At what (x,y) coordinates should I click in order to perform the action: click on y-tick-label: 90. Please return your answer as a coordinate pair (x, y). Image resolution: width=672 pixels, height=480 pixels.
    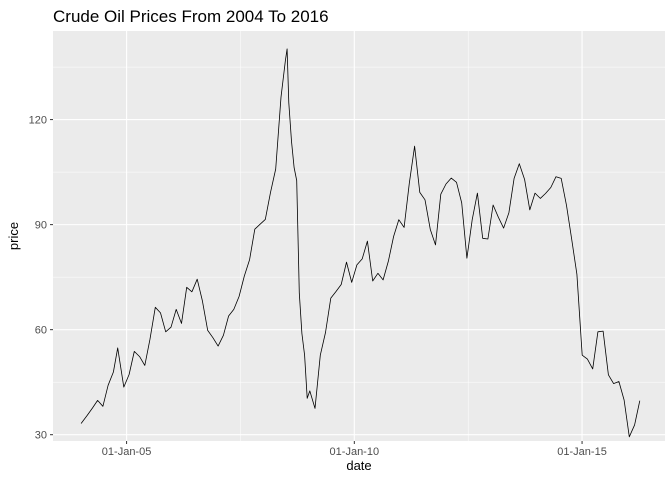
    Looking at the image, I should click on (41, 226).